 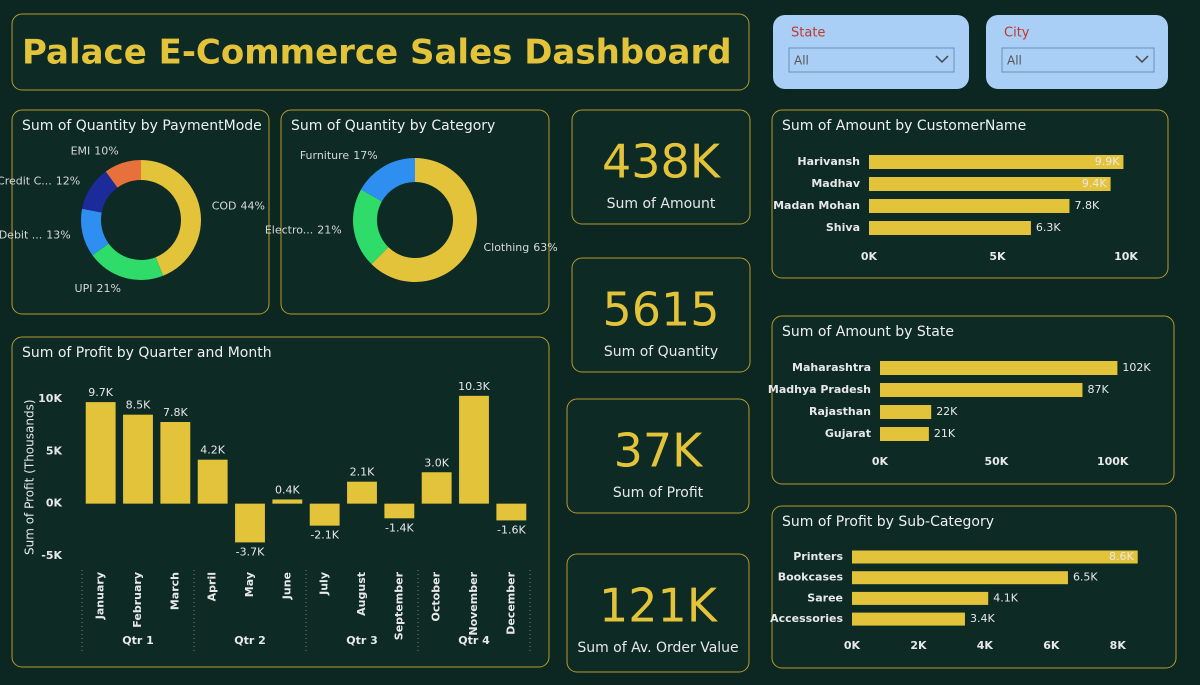 What do you see at coordinates (436, 596) in the screenshot?
I see `x-tick-label: October` at bounding box center [436, 596].